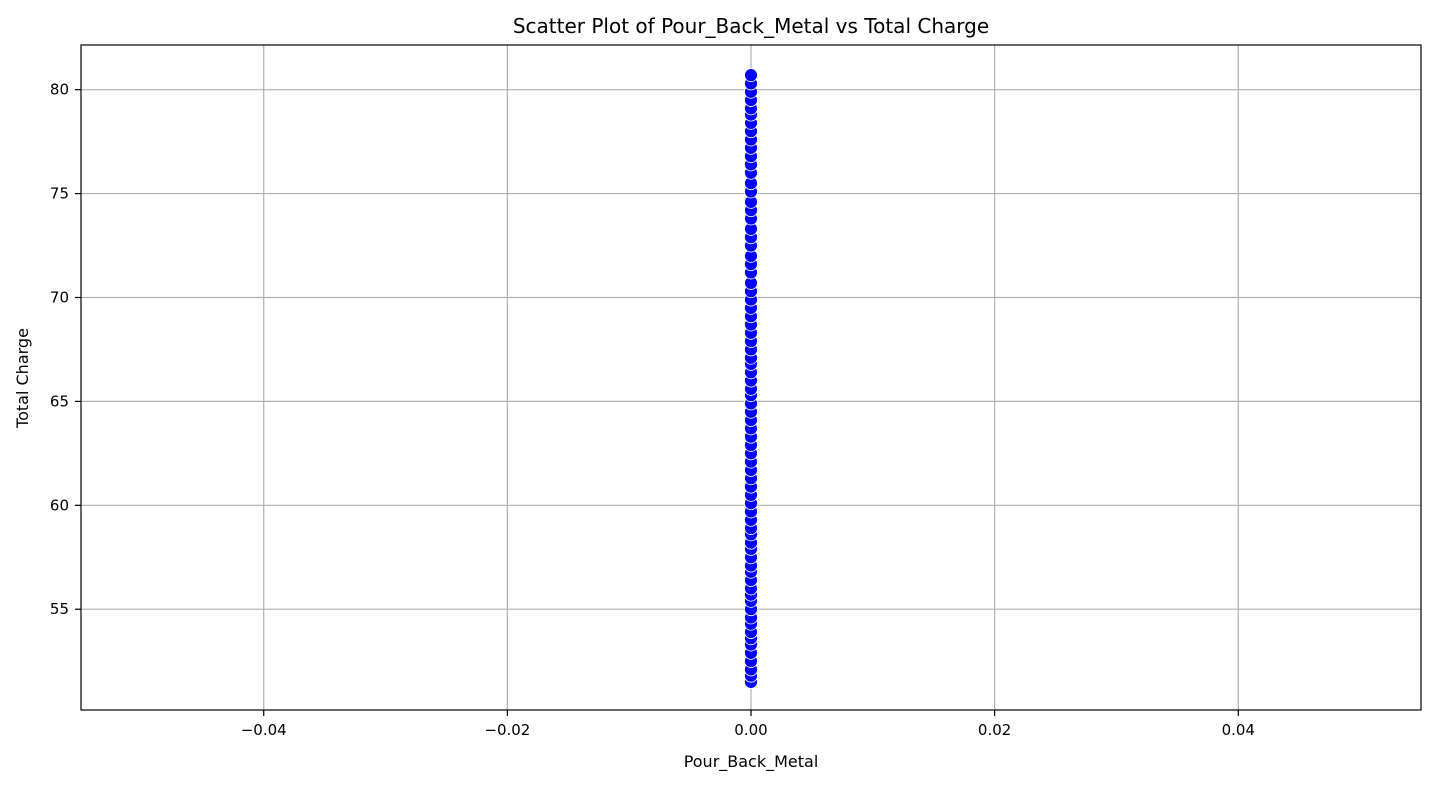  Describe the element at coordinates (751, 762) in the screenshot. I see `x-axis-label: Pour_Back_Metal` at that location.